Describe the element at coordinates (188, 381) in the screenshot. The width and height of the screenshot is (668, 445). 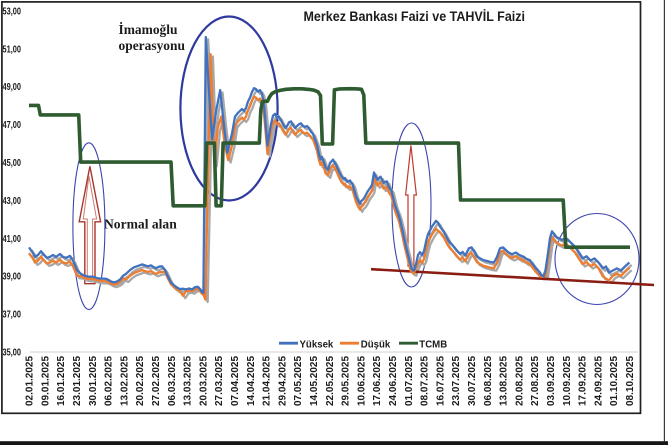
I see `svg-text: 13.03.2025` at that location.